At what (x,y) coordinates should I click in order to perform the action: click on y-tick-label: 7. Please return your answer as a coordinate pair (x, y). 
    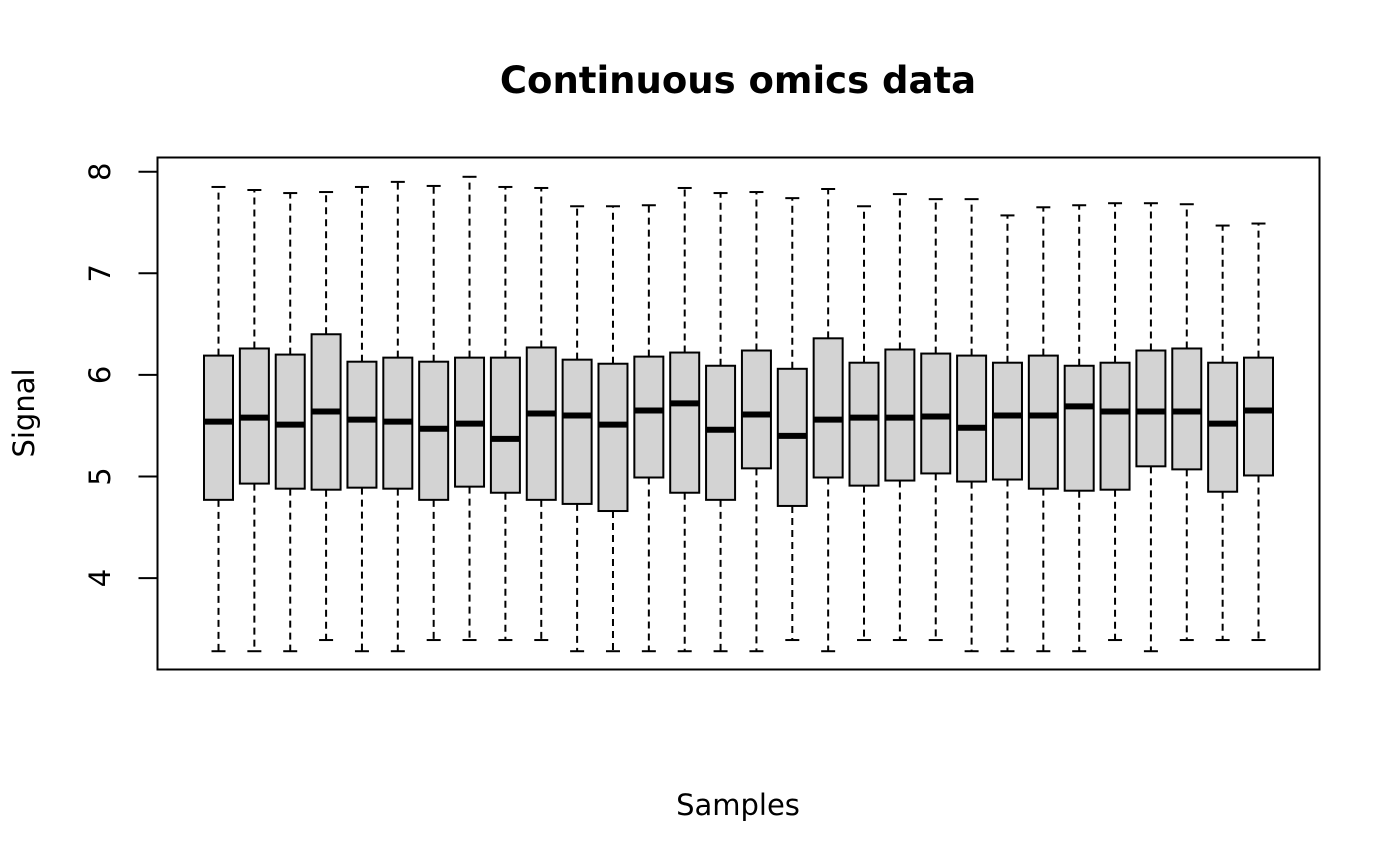
    Looking at the image, I should click on (100, 273).